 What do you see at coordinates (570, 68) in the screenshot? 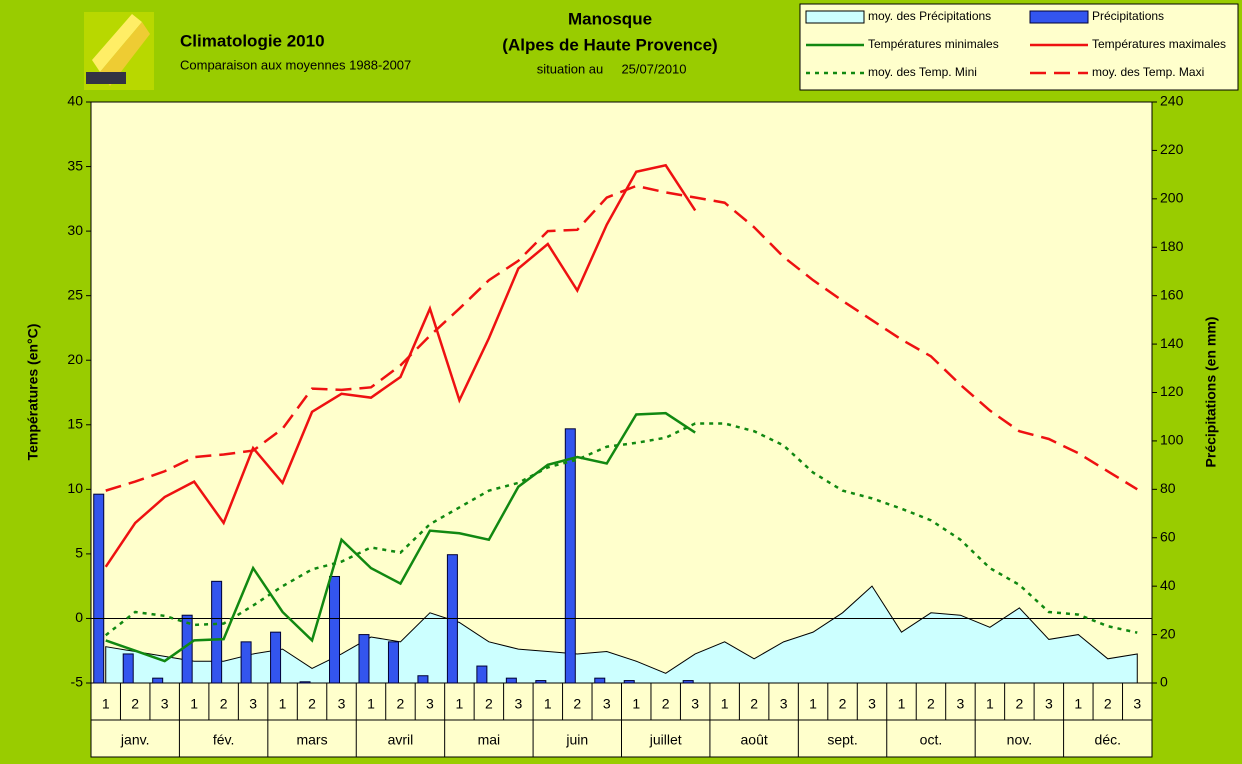
I see `situation-label: situation au` at bounding box center [570, 68].